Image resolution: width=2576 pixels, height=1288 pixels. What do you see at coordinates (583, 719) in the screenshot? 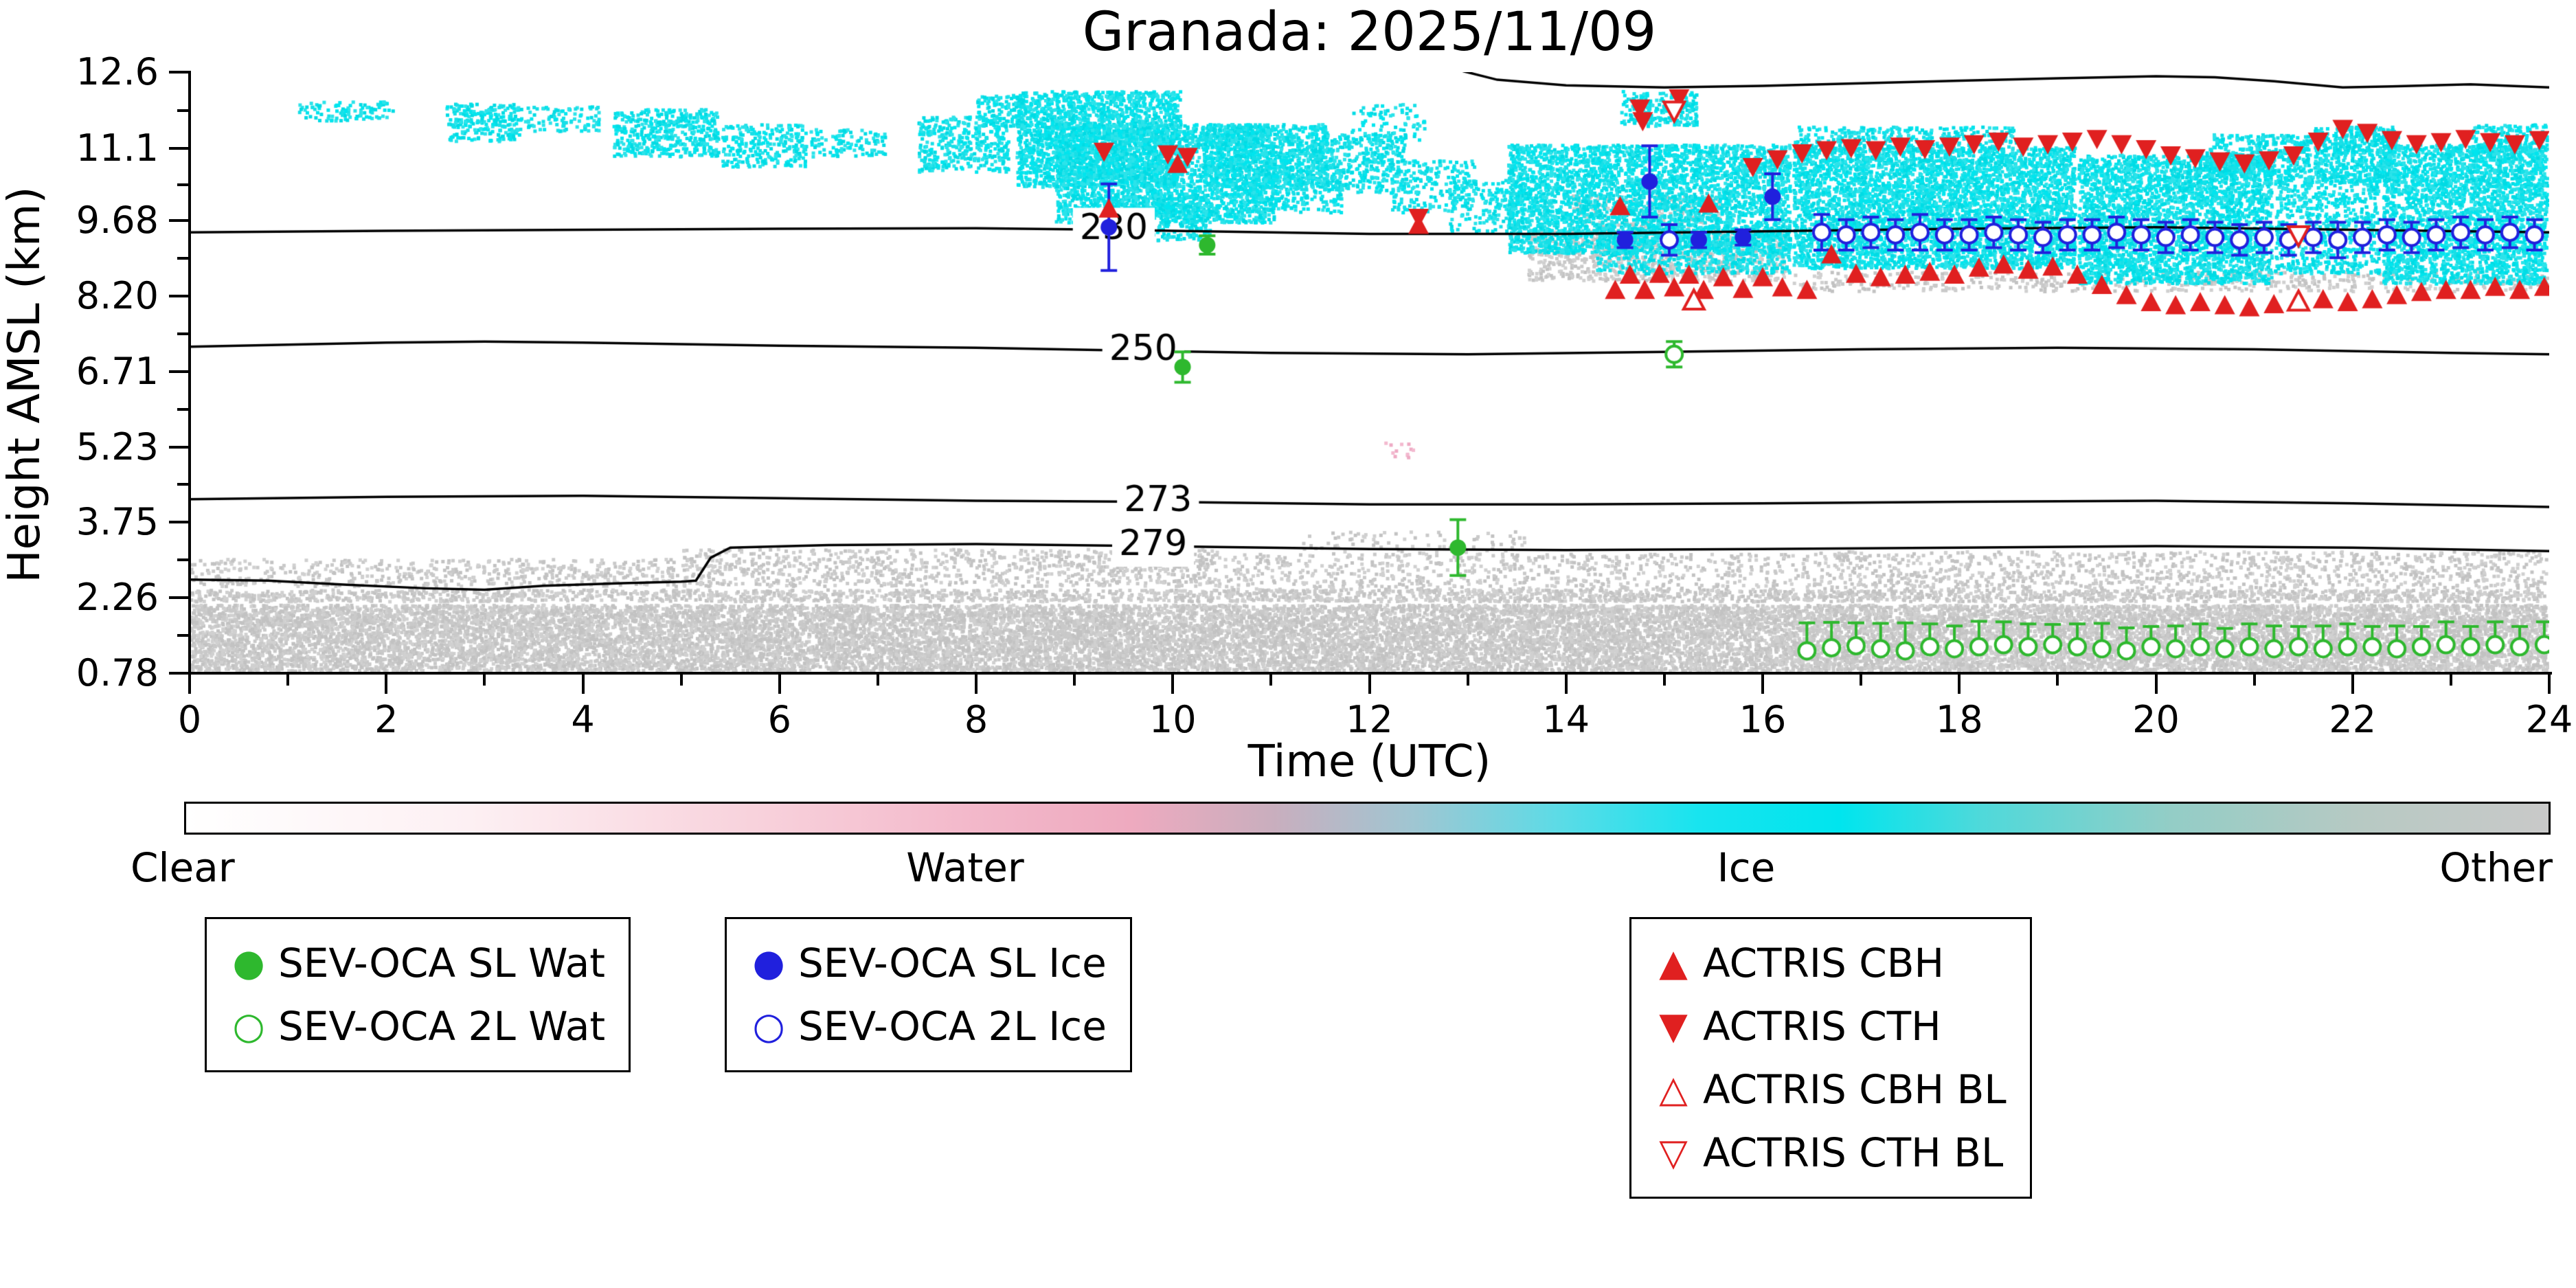
I see `x-tick-label: 4` at bounding box center [583, 719].